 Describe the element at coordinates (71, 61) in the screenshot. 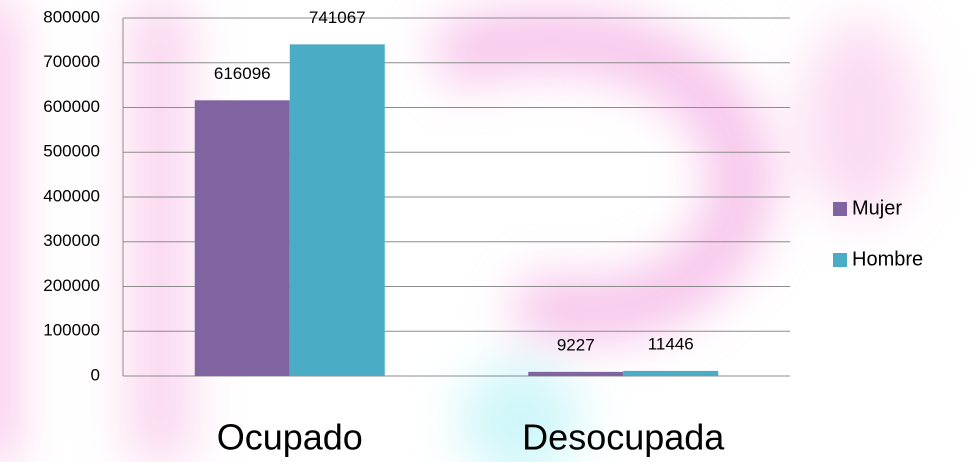

I see `y-tick-label: 700000` at that location.